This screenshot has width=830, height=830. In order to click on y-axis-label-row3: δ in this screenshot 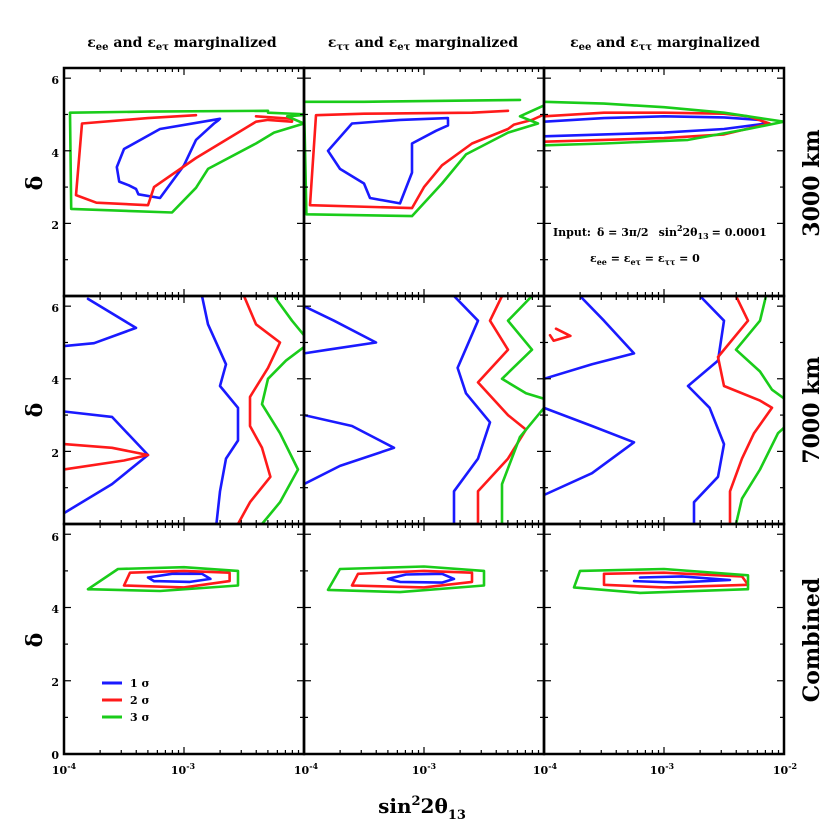, I will do `click(35, 640)`.